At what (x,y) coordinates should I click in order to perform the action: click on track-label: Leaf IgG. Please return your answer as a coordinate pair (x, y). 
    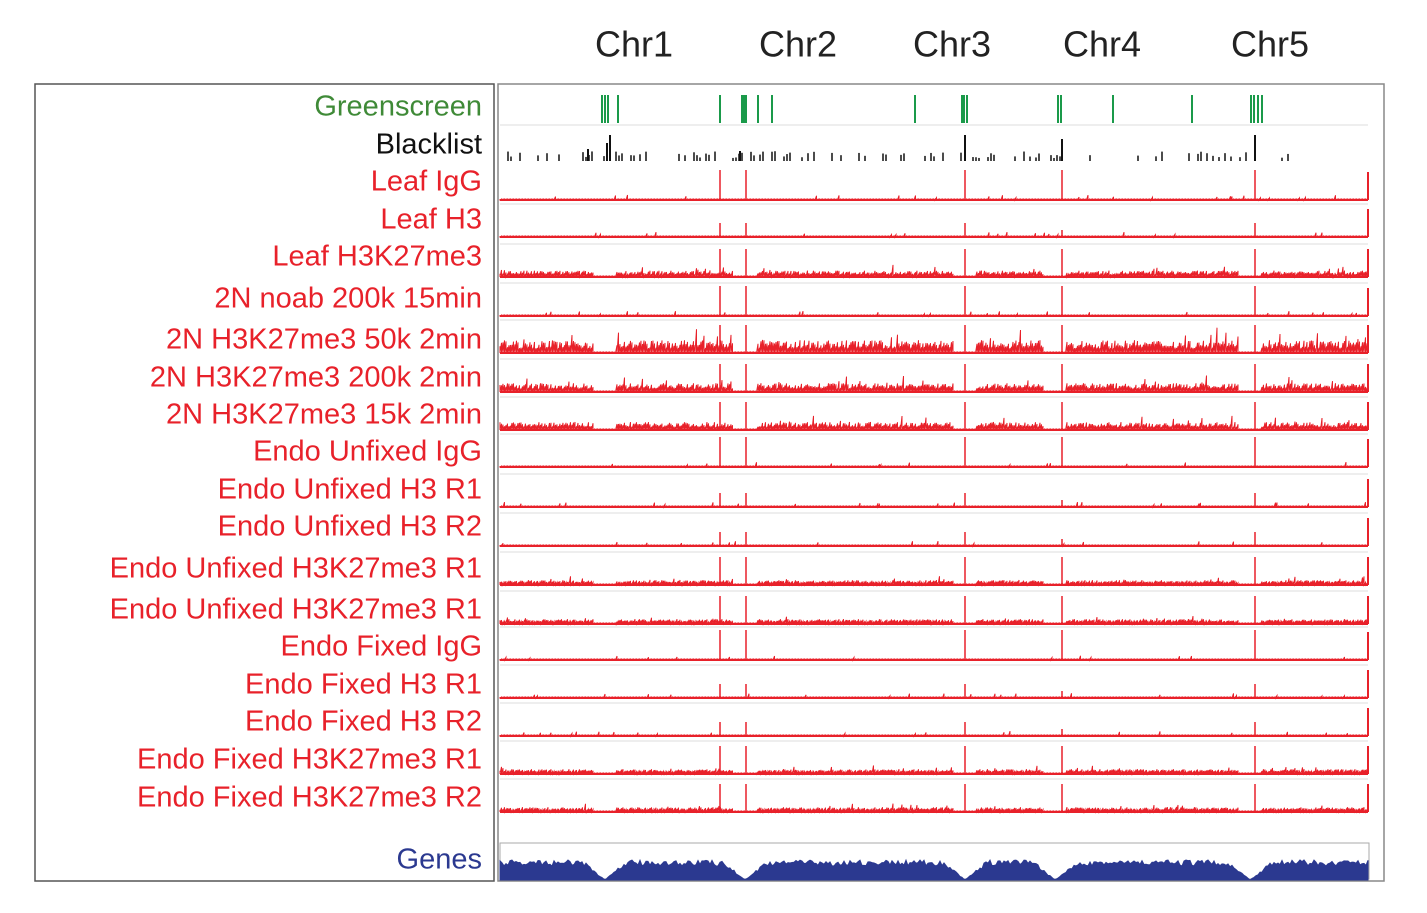
    Looking at the image, I should click on (426, 182).